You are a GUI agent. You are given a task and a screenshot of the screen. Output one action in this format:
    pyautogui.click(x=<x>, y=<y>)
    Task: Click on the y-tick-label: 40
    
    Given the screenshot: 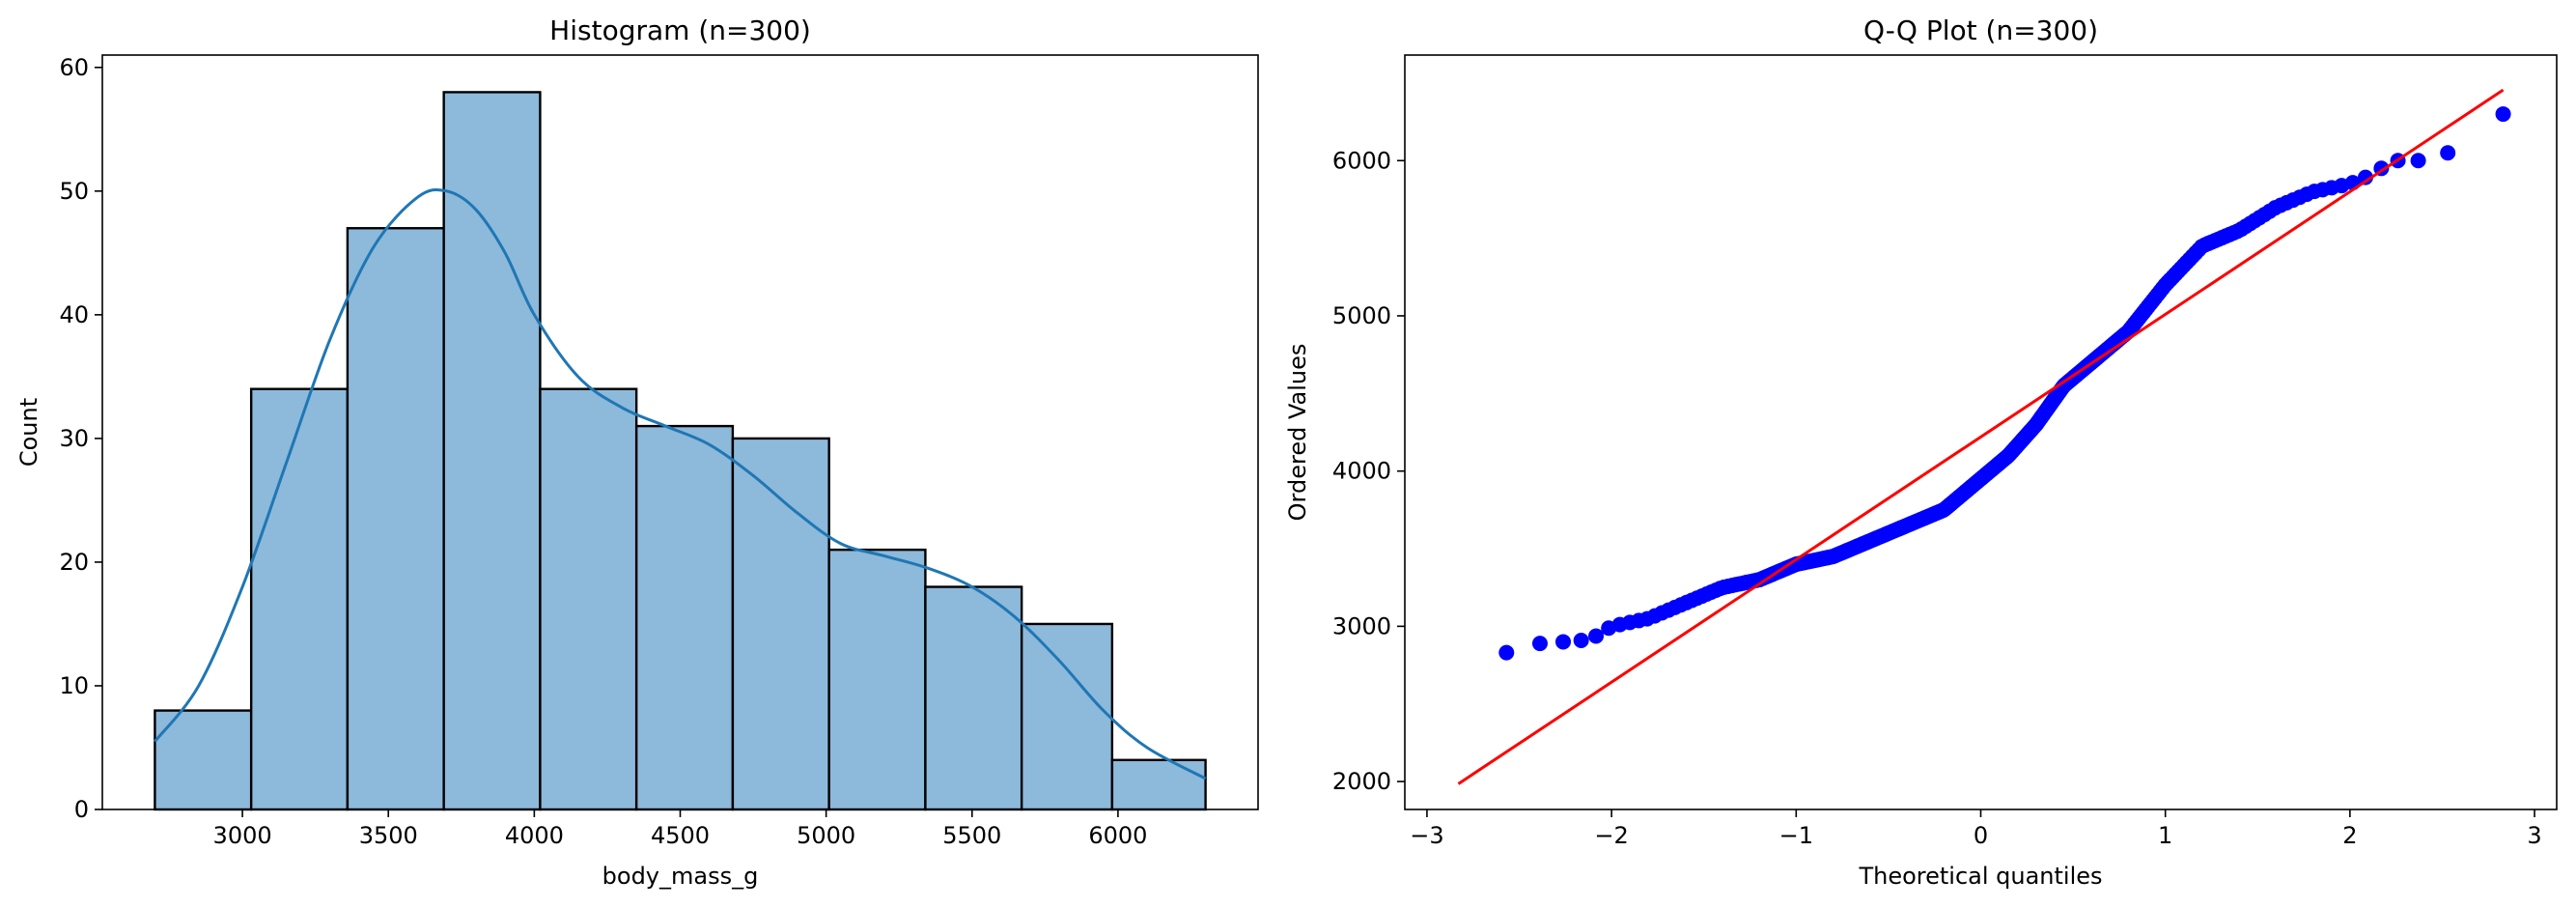 What is the action you would take?
    pyautogui.click(x=74, y=314)
    